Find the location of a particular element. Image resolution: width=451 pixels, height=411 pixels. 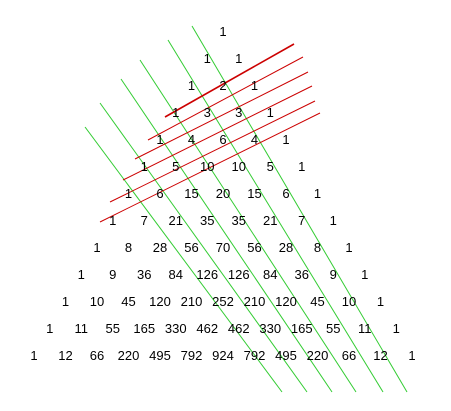

triangle-entry: 2 is located at coordinates (222, 85).